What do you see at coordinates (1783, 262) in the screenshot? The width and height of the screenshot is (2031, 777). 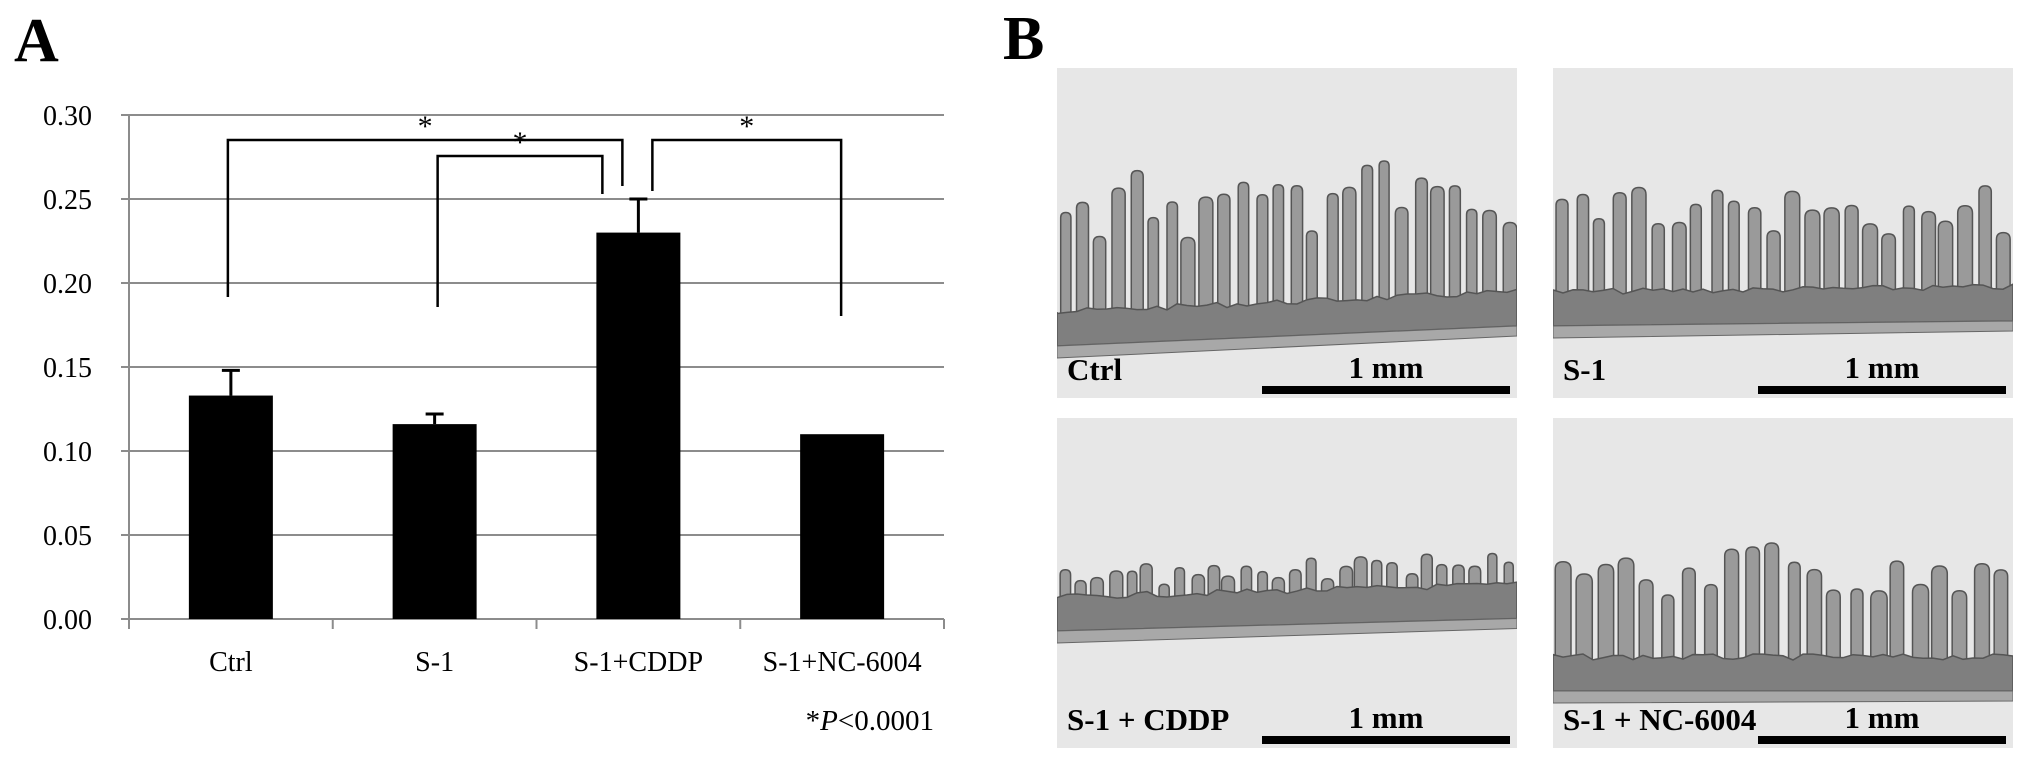 I see `tissue-image-s1` at bounding box center [1783, 262].